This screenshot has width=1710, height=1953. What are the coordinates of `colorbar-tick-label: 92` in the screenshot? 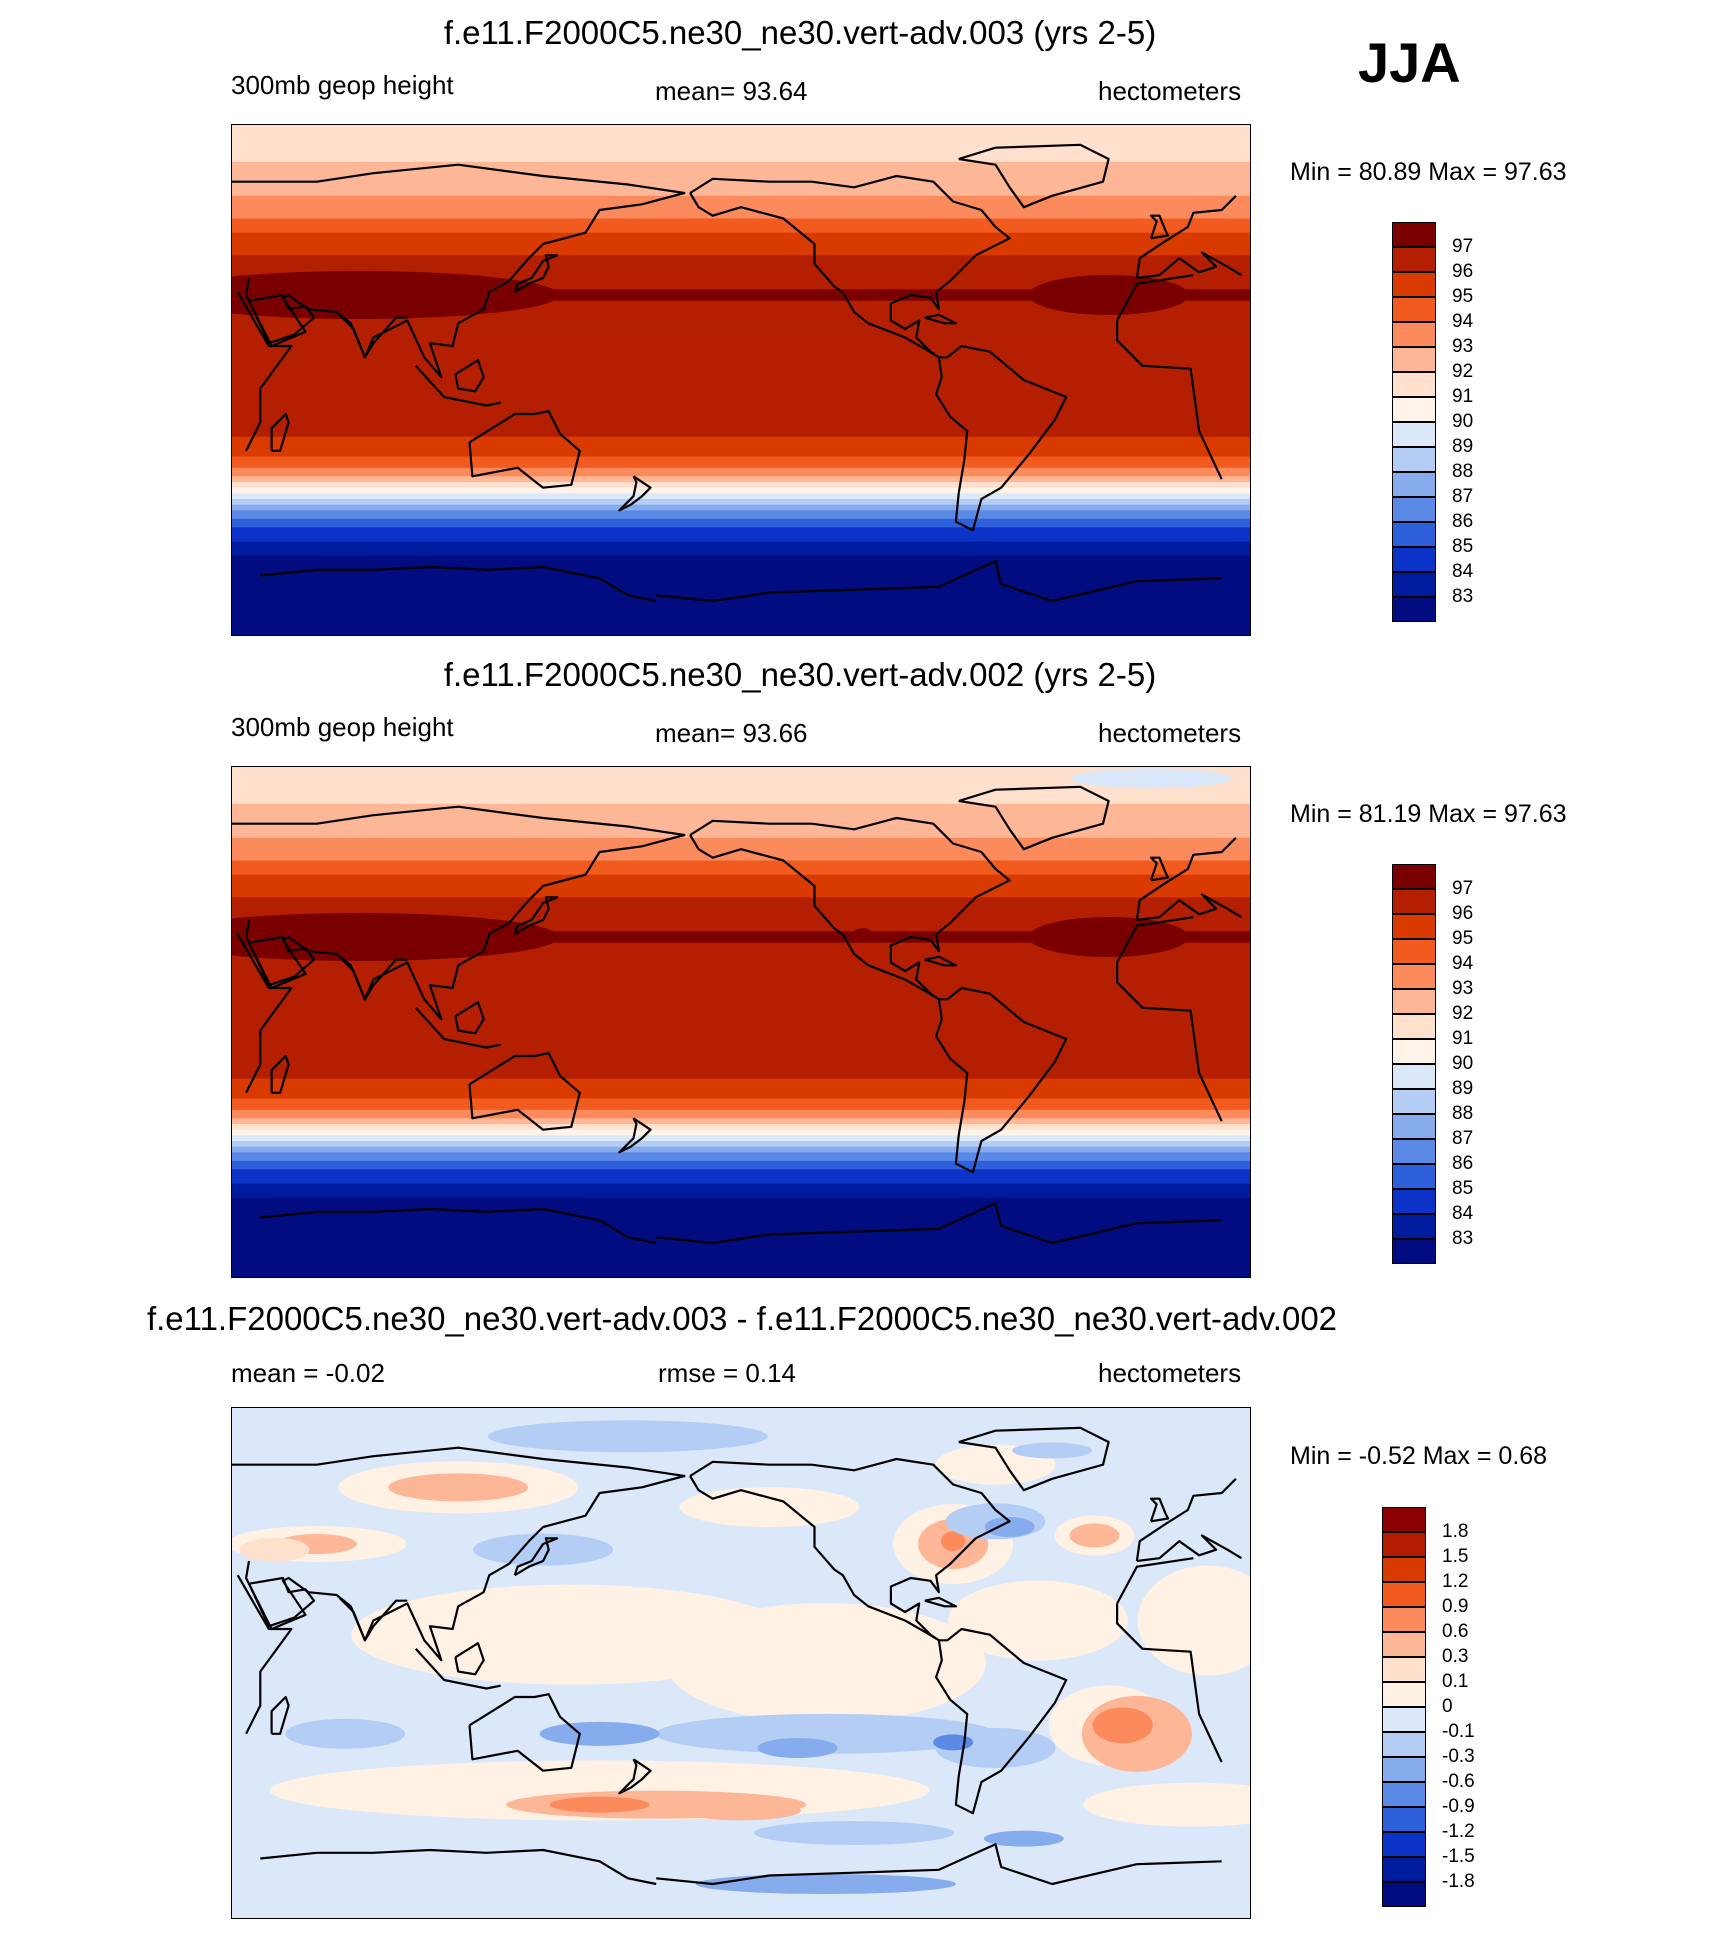 It's located at (1463, 1013).